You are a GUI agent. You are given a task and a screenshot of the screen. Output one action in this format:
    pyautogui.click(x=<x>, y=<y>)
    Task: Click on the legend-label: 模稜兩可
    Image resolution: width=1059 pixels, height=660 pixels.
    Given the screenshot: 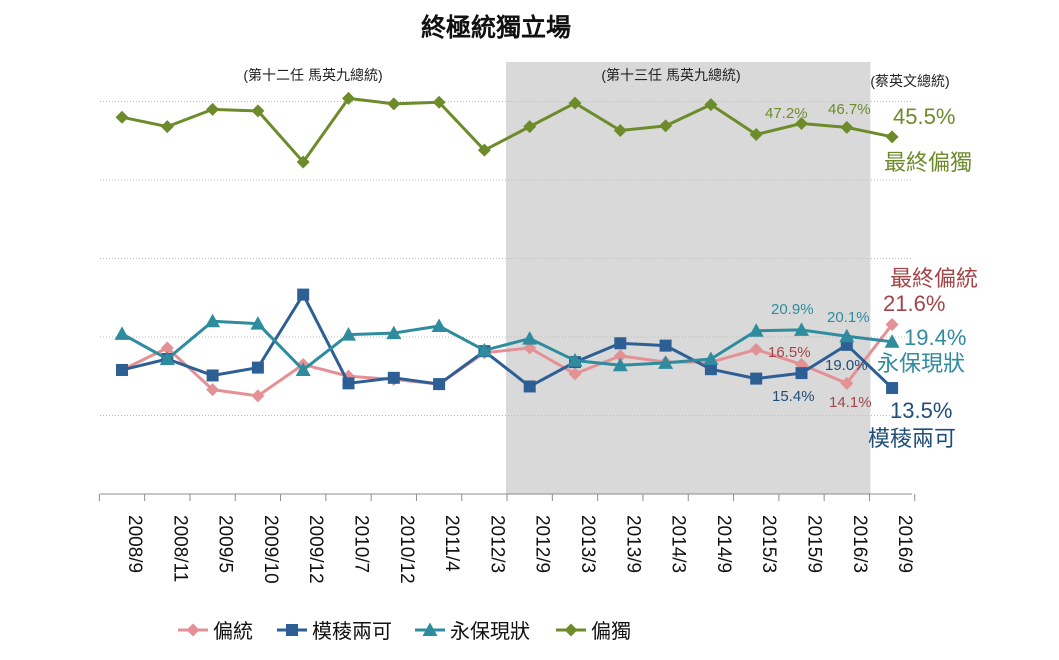 What is the action you would take?
    pyautogui.click(x=352, y=631)
    